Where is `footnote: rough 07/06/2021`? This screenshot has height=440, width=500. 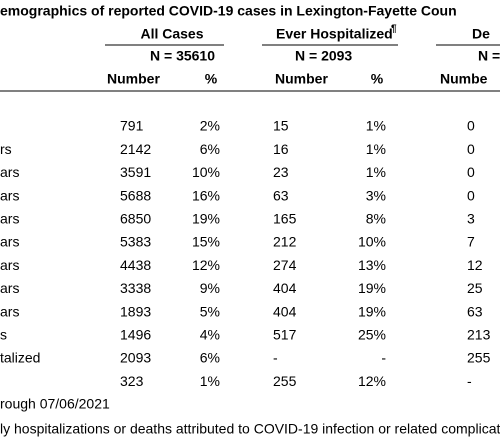 footnote: rough 07/06/2021 is located at coordinates (55, 404).